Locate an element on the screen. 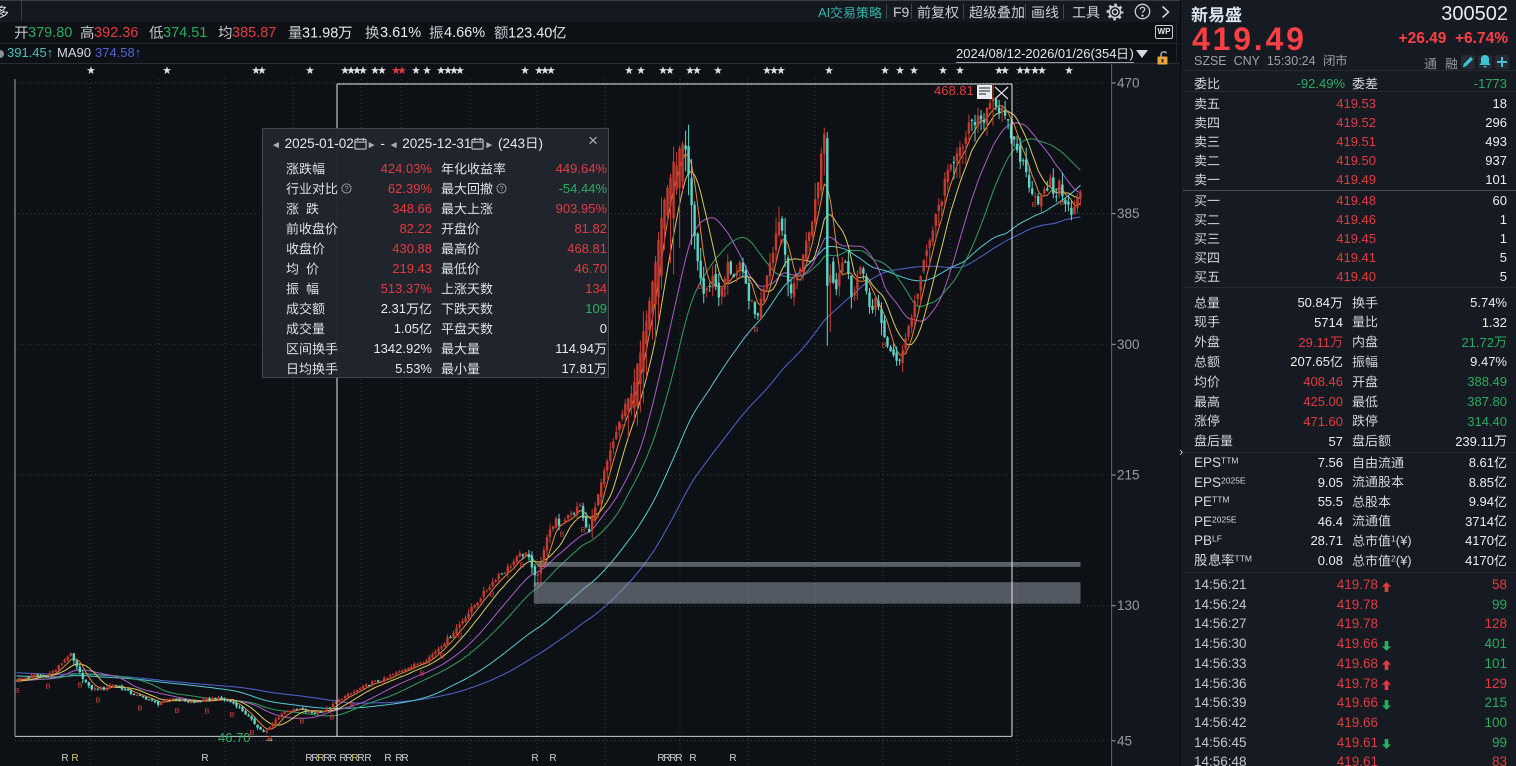  svg-text: 300 is located at coordinates (1128, 344).